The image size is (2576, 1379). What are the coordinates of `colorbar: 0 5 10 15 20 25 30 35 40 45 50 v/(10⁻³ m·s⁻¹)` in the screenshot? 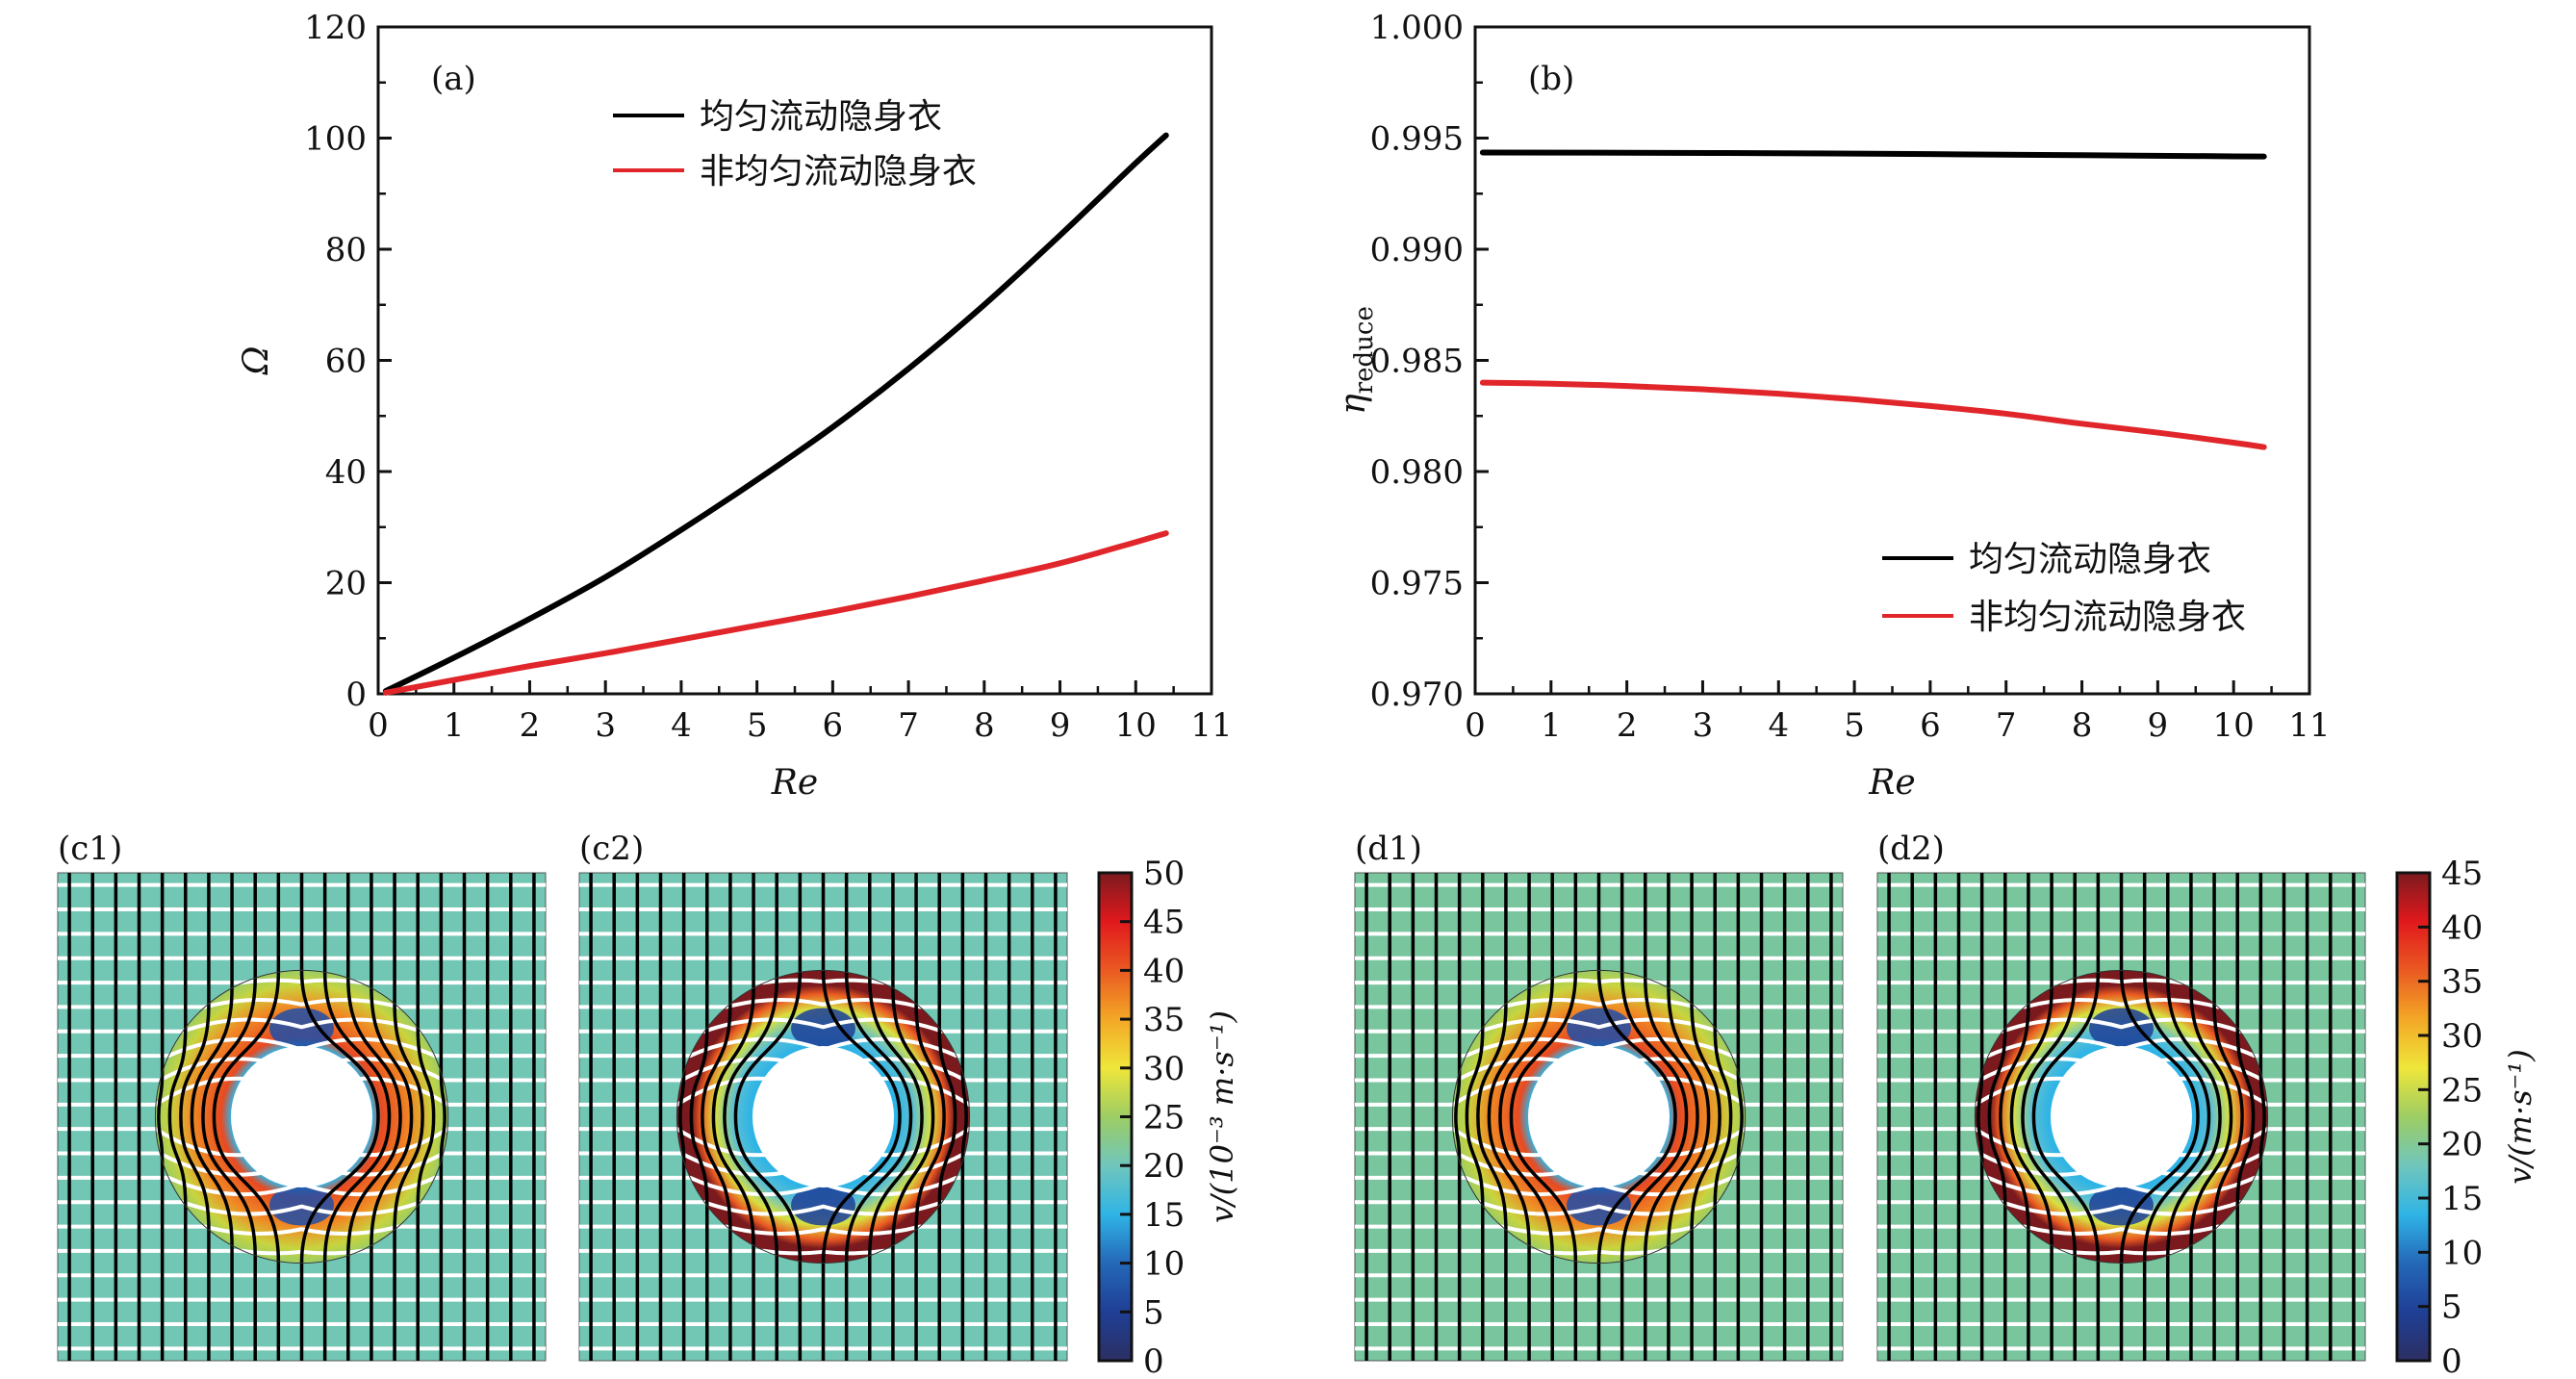 It's located at (1168, 1117).